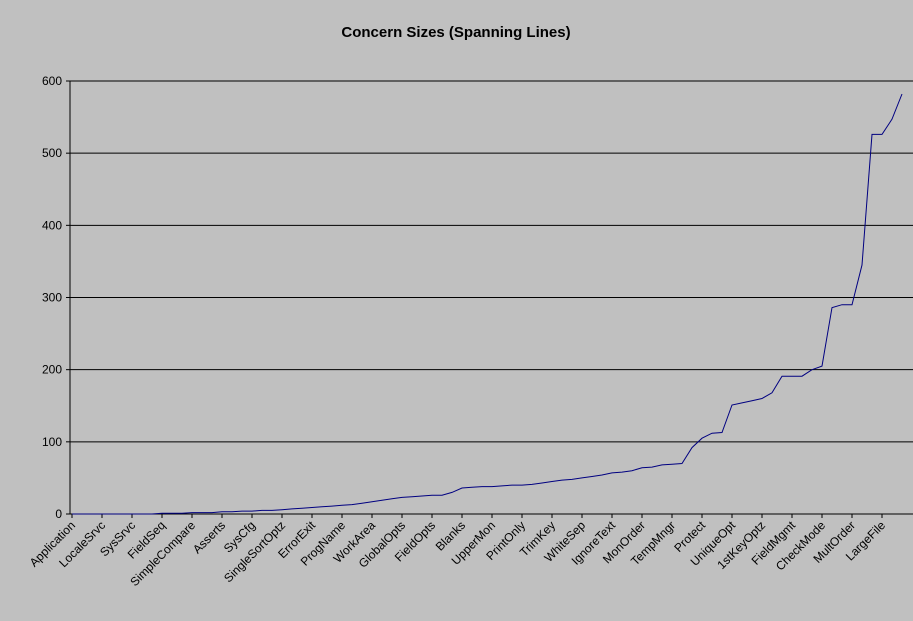 The image size is (913, 621). I want to click on y-tick-label: 200, so click(52, 370).